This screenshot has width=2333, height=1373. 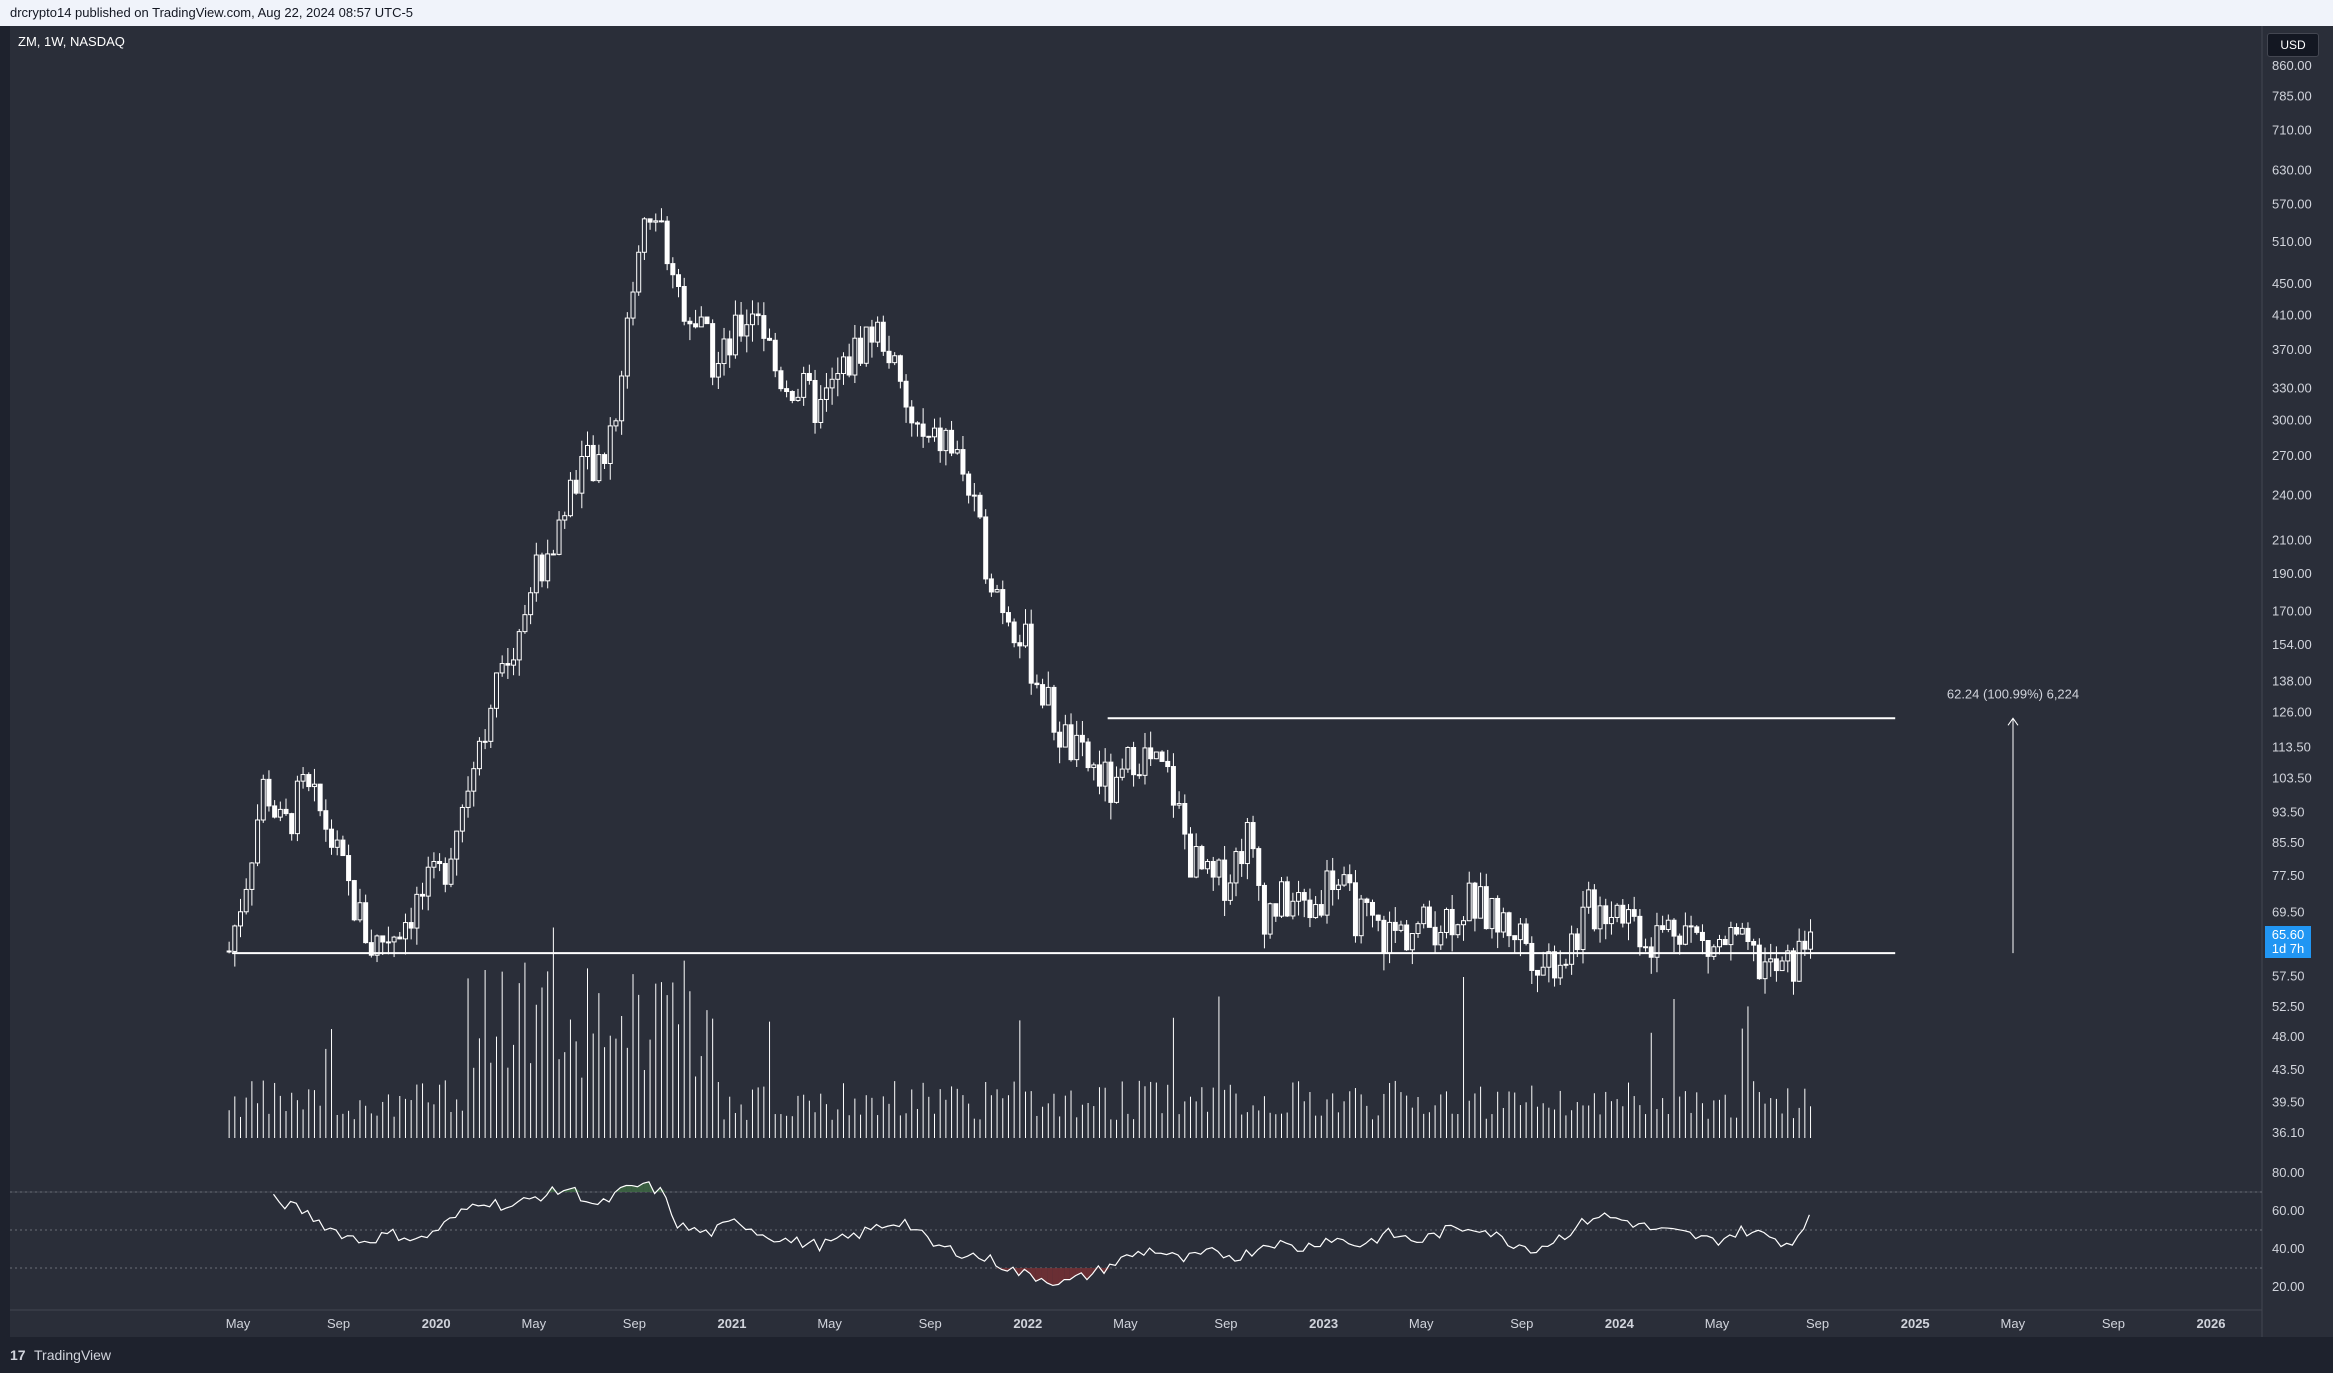 What do you see at coordinates (1620, 1323) in the screenshot?
I see `time-axis-tick: 2024` at bounding box center [1620, 1323].